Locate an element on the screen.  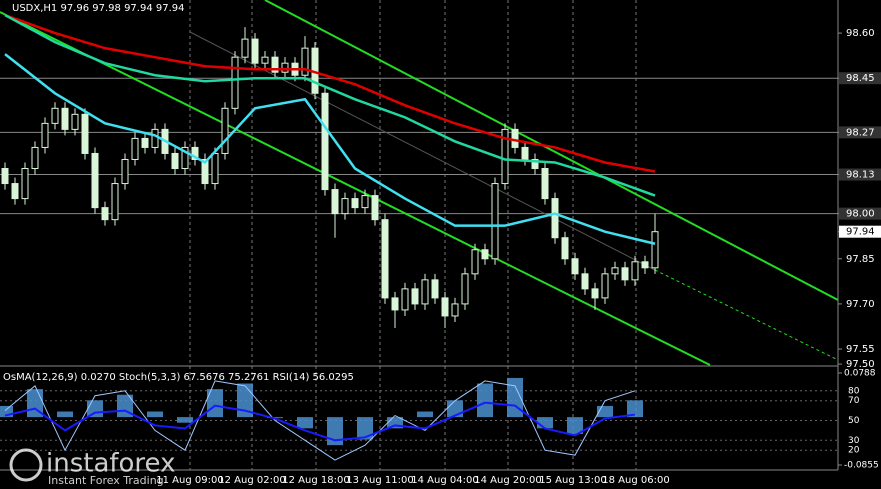
y-tick-label: 98.00 is located at coordinates (860, 214).